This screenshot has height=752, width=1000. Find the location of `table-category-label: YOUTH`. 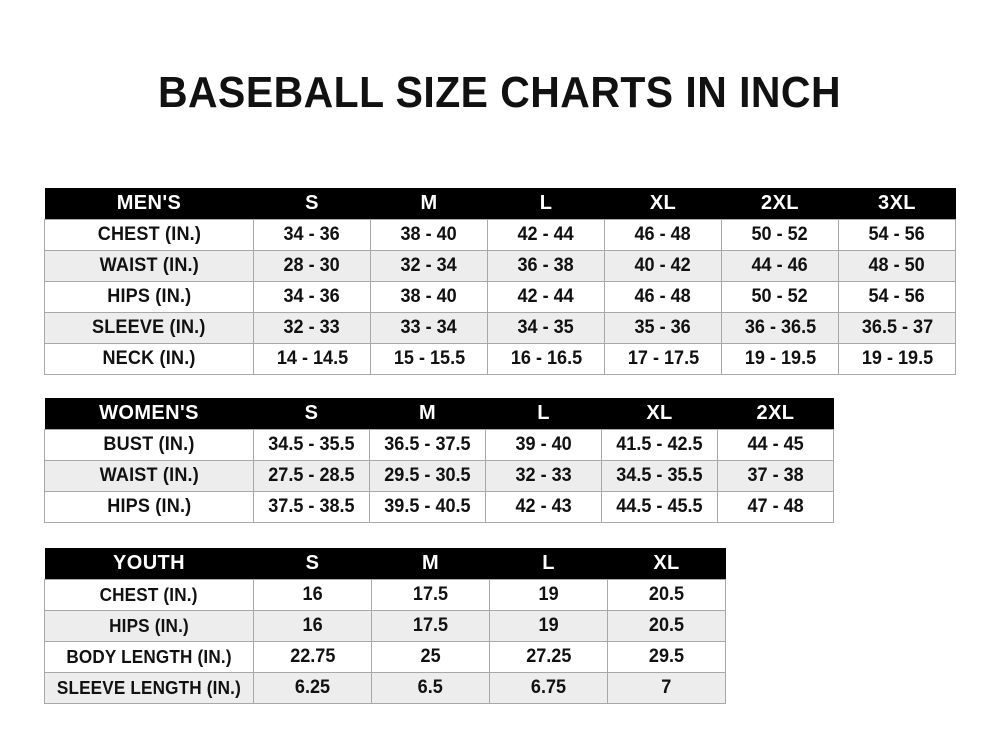

table-category-label: YOUTH is located at coordinates (149, 564).